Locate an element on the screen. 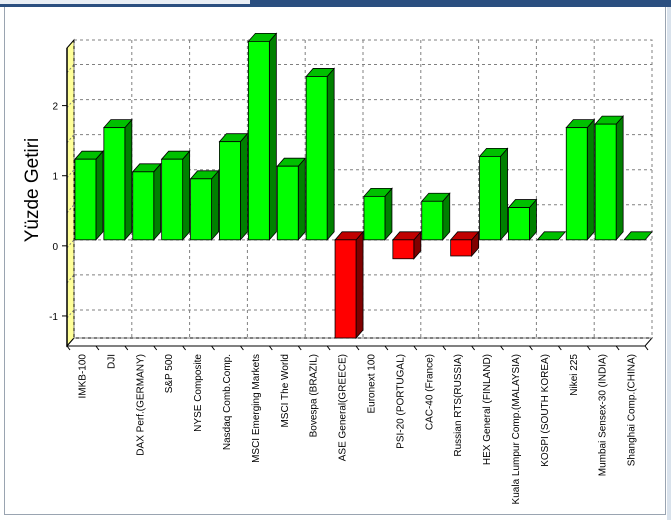 This screenshot has width=671, height=520. y-tick-label: 2 is located at coordinates (55, 107).